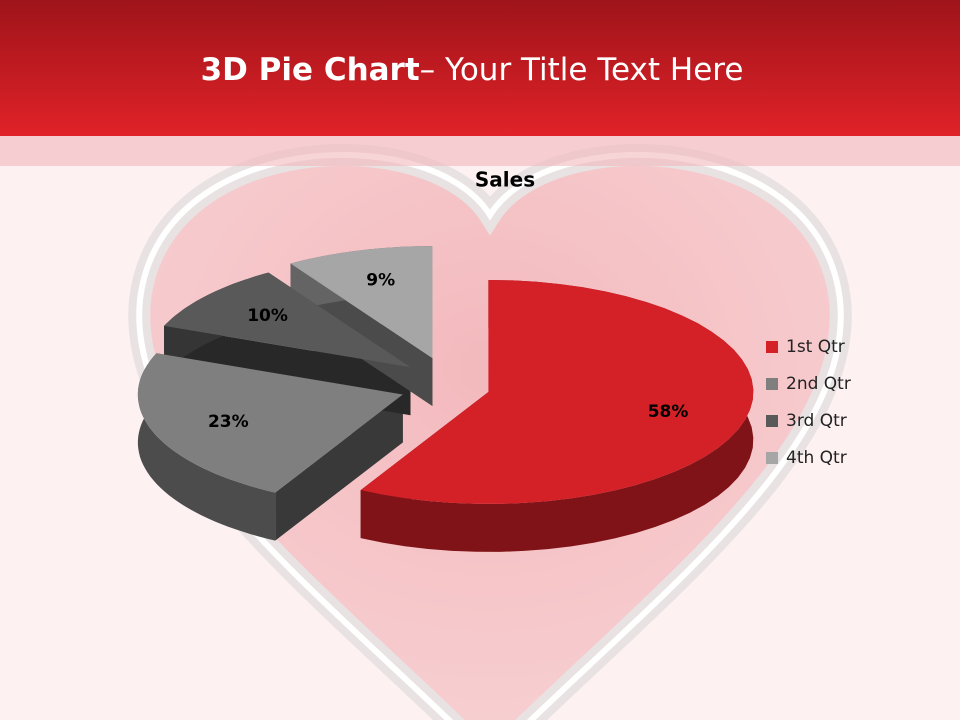 The height and width of the screenshot is (724, 960). I want to click on chart-title: Sales, so click(505, 180).